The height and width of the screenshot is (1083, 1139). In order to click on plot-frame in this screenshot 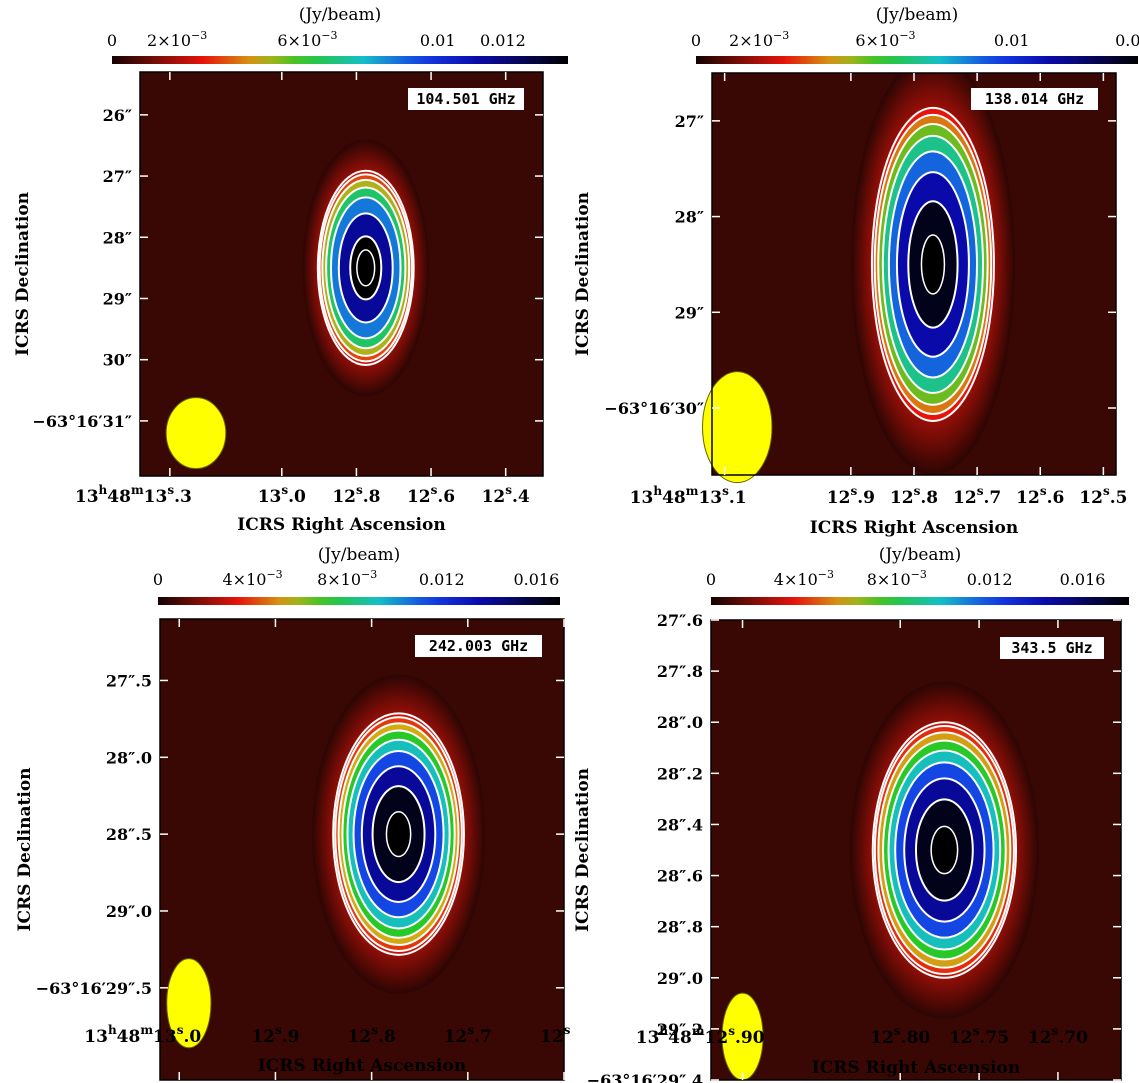, I will do `click(341, 274)`.